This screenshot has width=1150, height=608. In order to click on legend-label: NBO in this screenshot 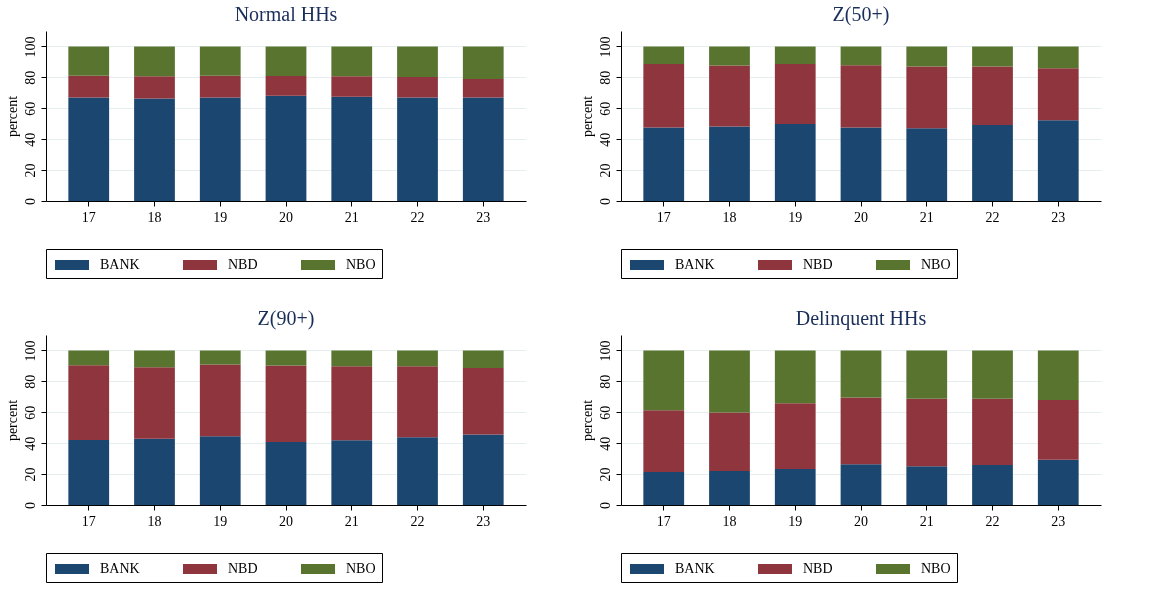, I will do `click(361, 264)`.